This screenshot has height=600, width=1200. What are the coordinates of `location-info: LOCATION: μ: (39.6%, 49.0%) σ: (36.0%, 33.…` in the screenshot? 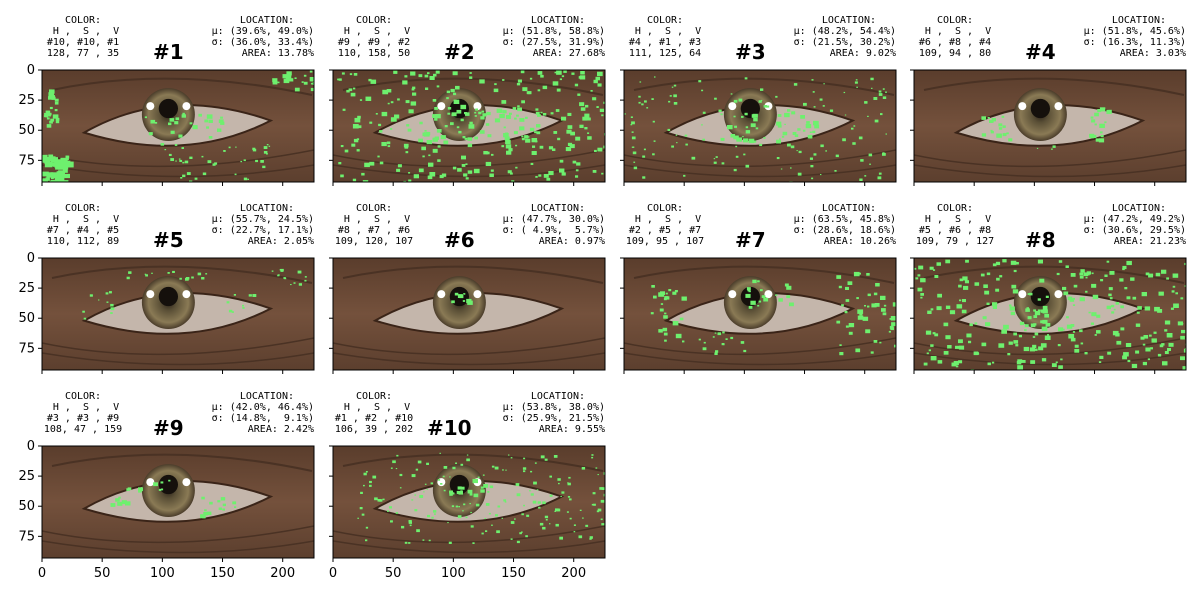 It's located at (244, 37).